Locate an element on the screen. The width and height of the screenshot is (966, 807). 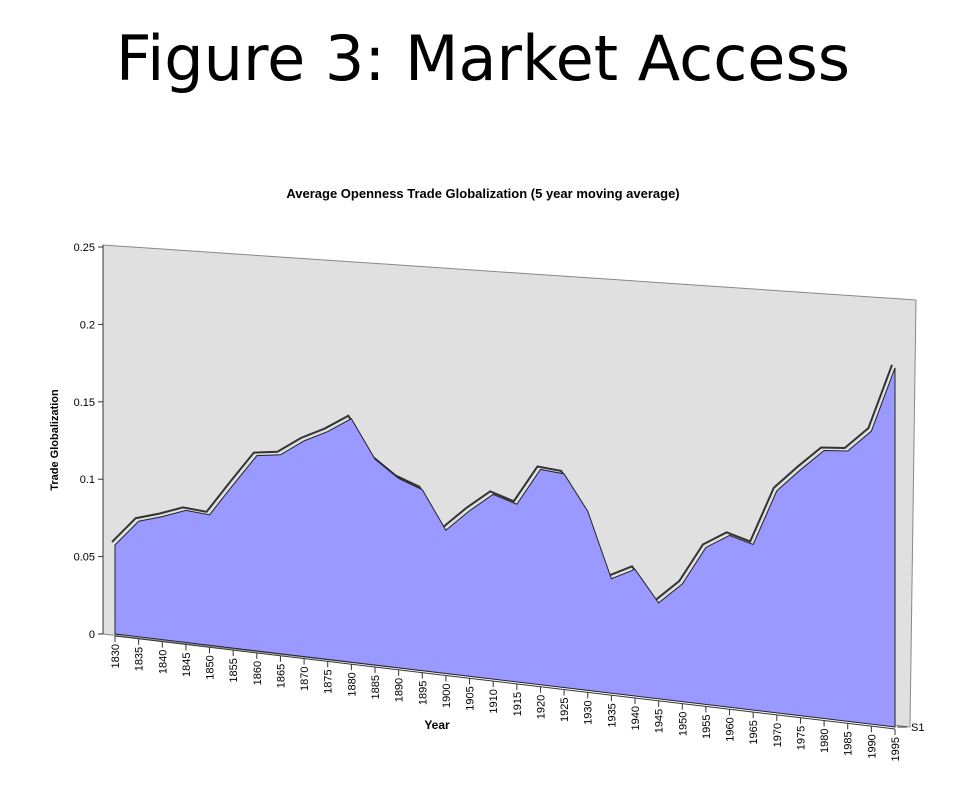
x-tick-label: 1935 is located at coordinates (612, 715).